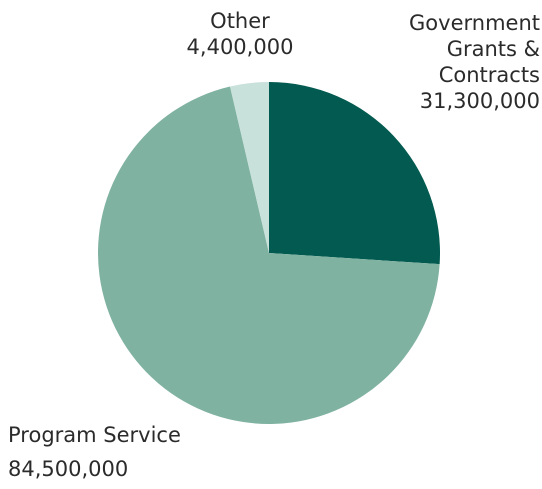  What do you see at coordinates (94, 435) in the screenshot?
I see `slice-name-program-service: Program Service` at bounding box center [94, 435].